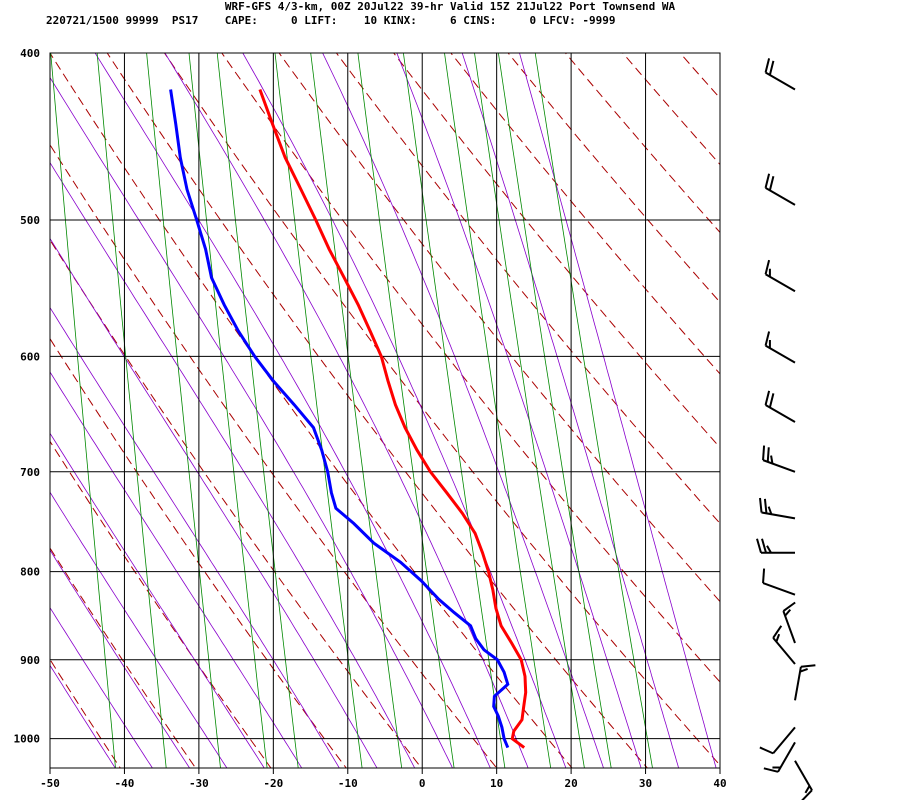 The image size is (900, 800). I want to click on pressure-tick-label: 1000, so click(27, 739).